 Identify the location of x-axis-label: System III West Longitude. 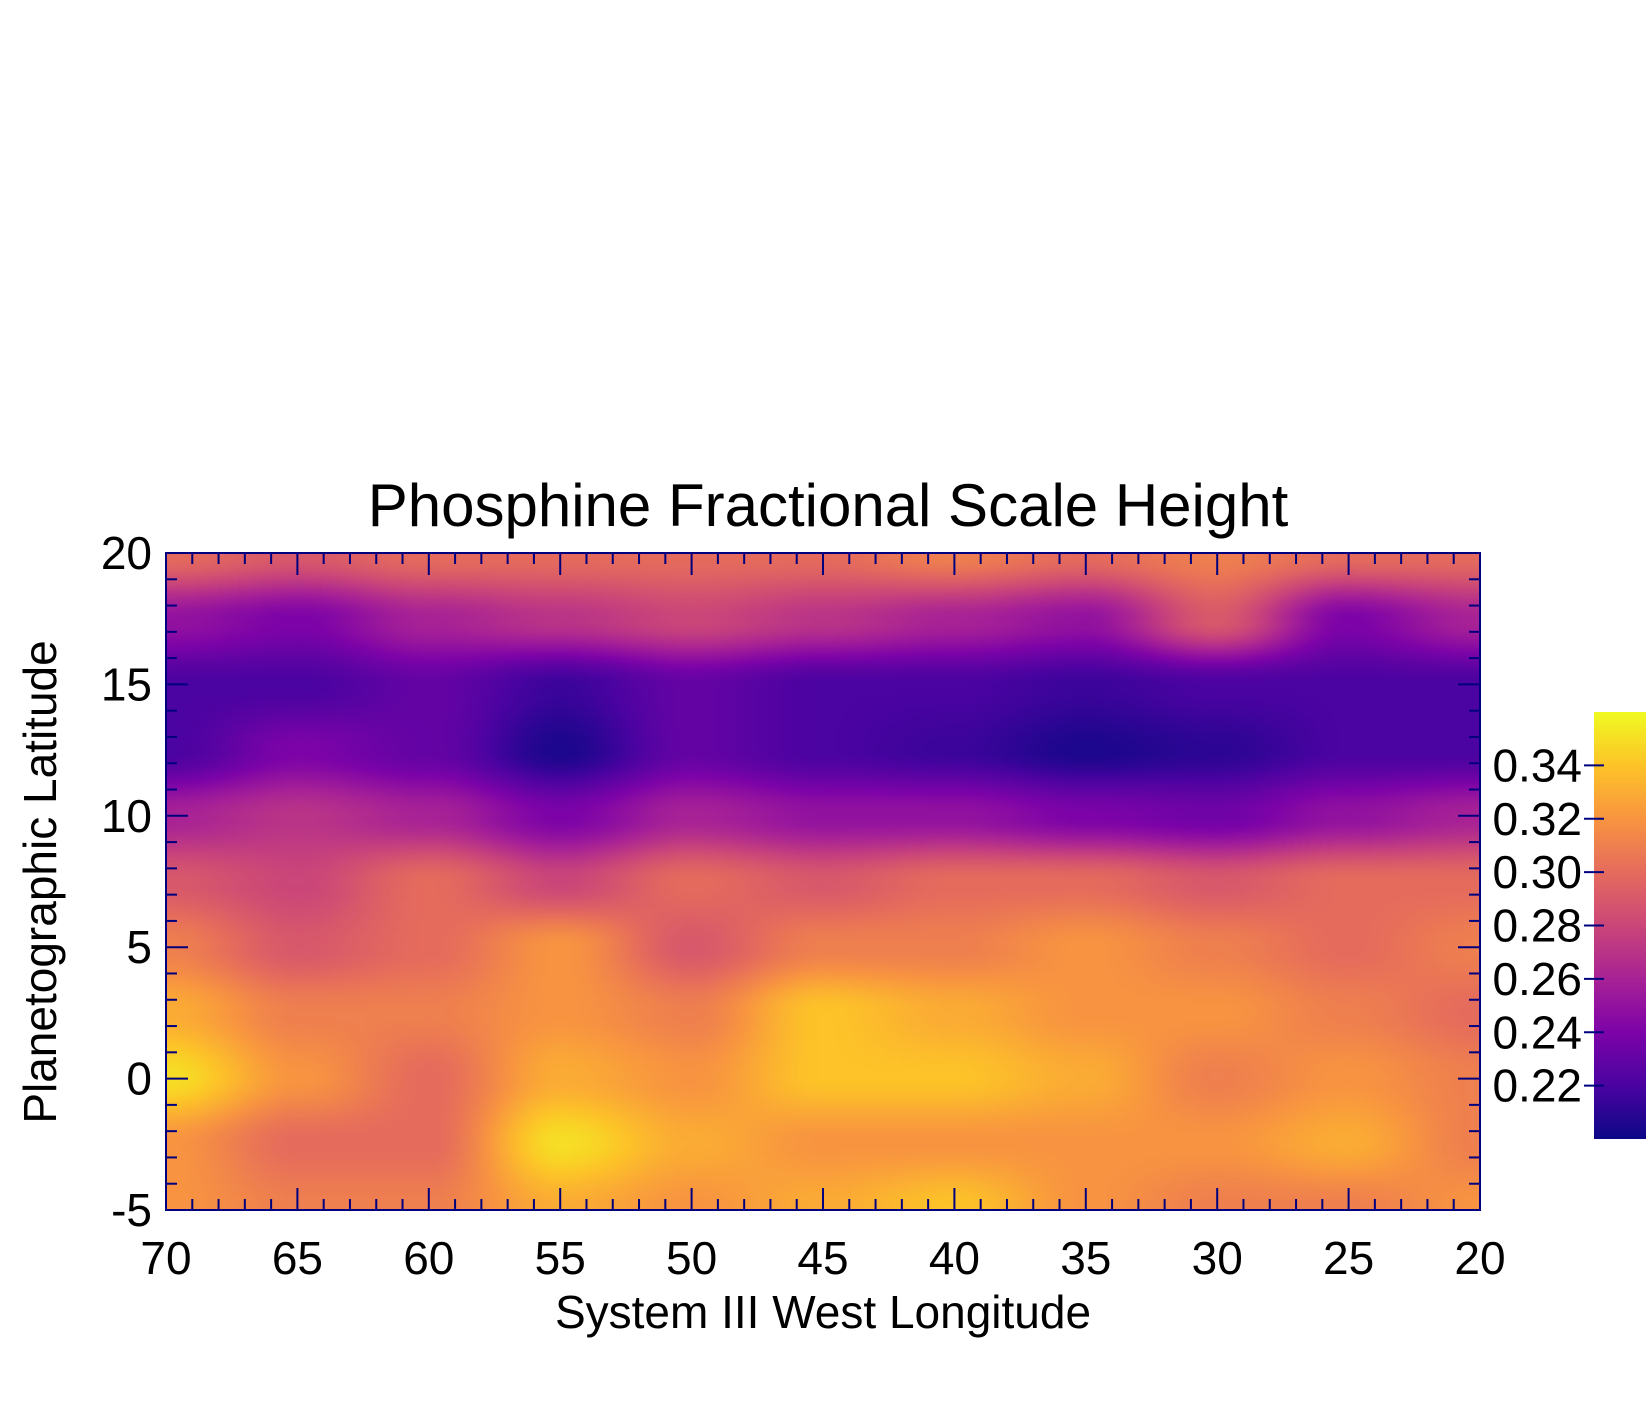
(823, 1312).